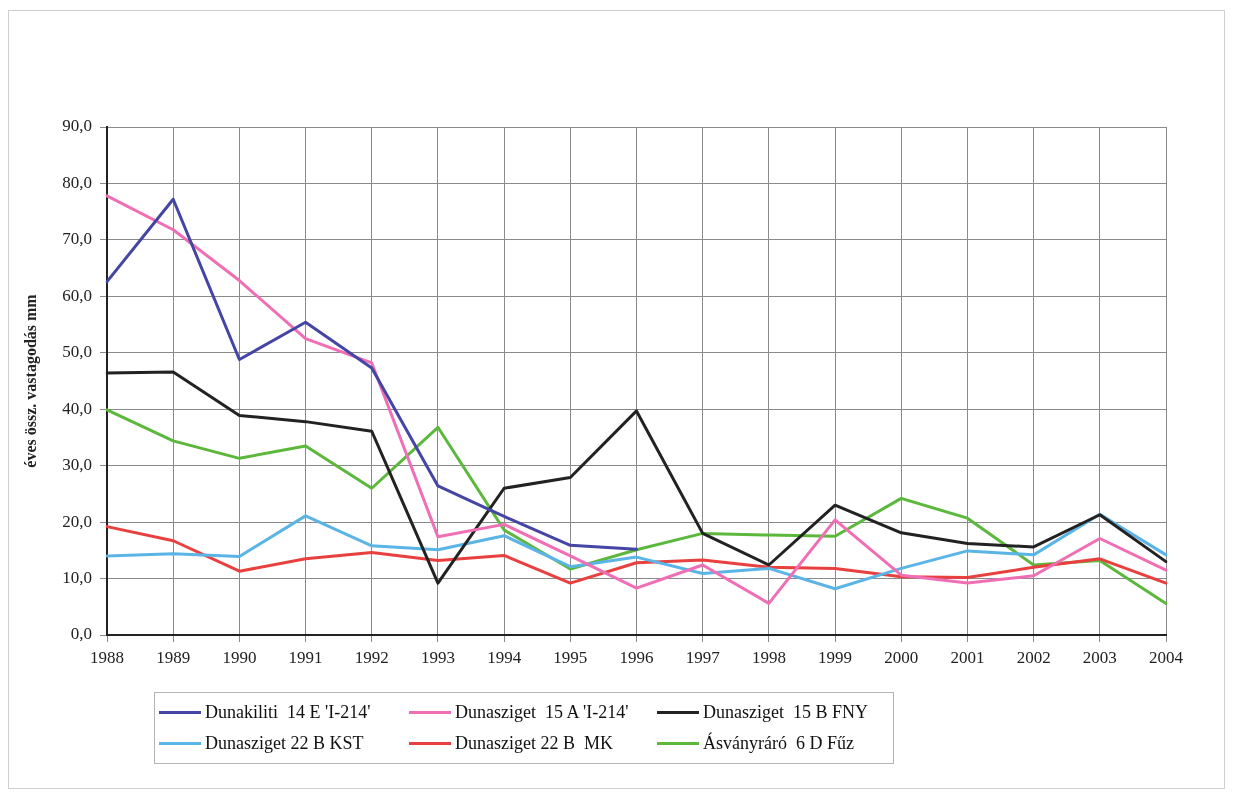 Image resolution: width=1233 pixels, height=801 pixels. Describe the element at coordinates (30, 380) in the screenshot. I see `y-axis-title: éves össz. vastagodás mm` at that location.